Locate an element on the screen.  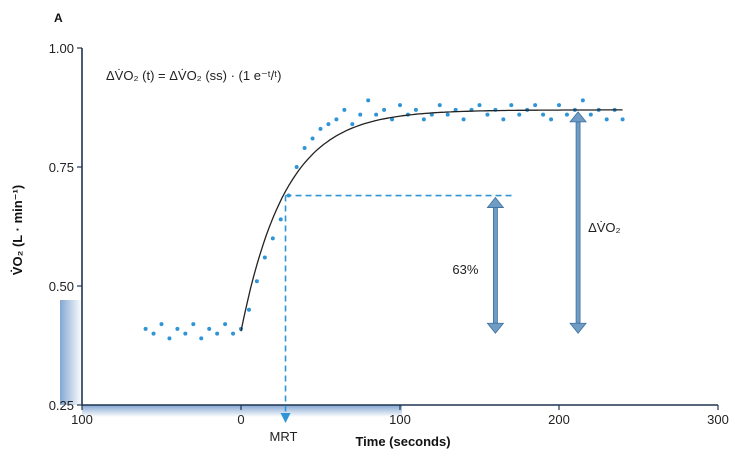
mrt-label: MRT is located at coordinates (284, 436).